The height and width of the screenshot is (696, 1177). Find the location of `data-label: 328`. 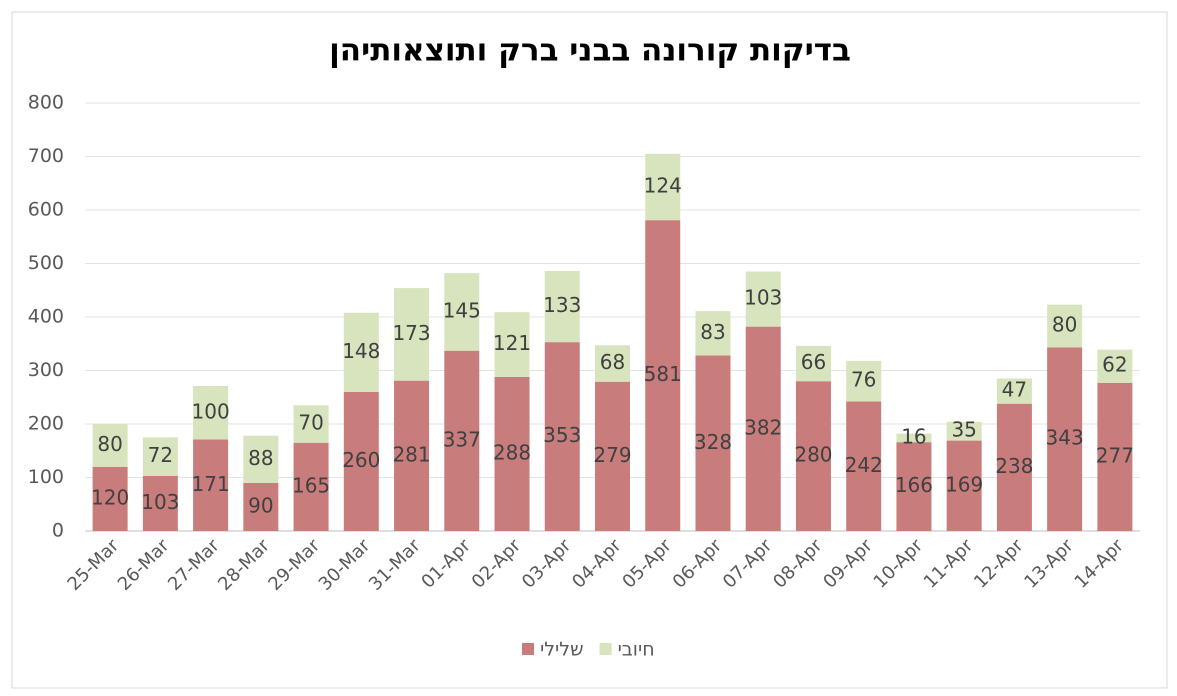

data-label: 328 is located at coordinates (713, 442).